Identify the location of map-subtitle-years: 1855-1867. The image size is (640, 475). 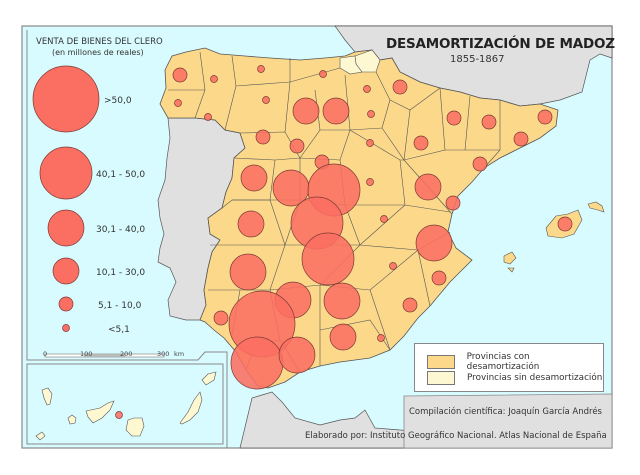
(477, 59).